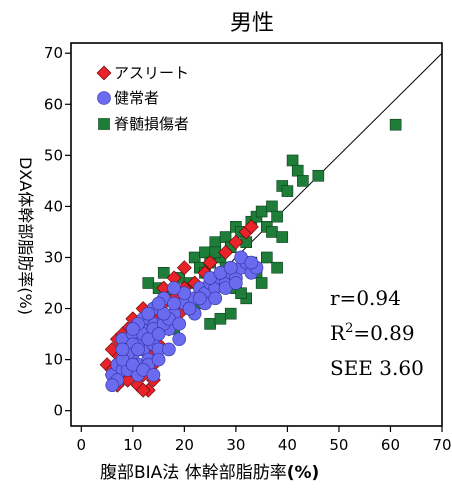  Describe the element at coordinates (53, 53) in the screenshot. I see `y-tick-label: 70` at that location.